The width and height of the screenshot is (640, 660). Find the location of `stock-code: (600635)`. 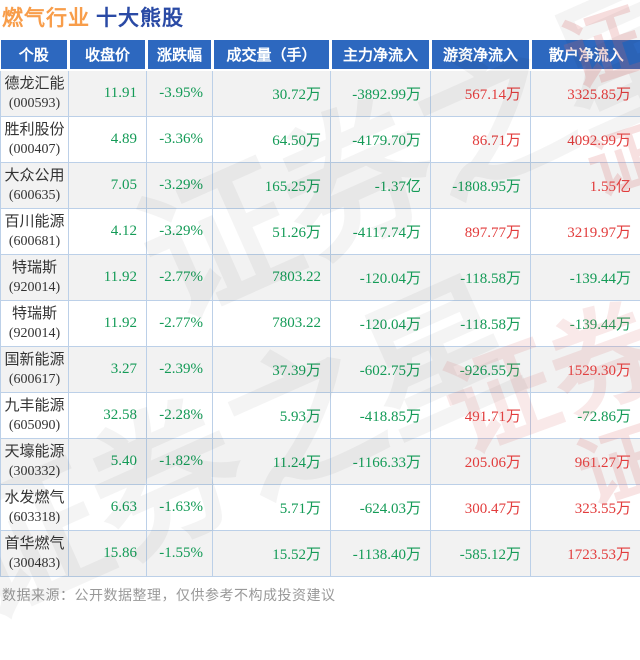

stock-code: (600635) is located at coordinates (34, 195).